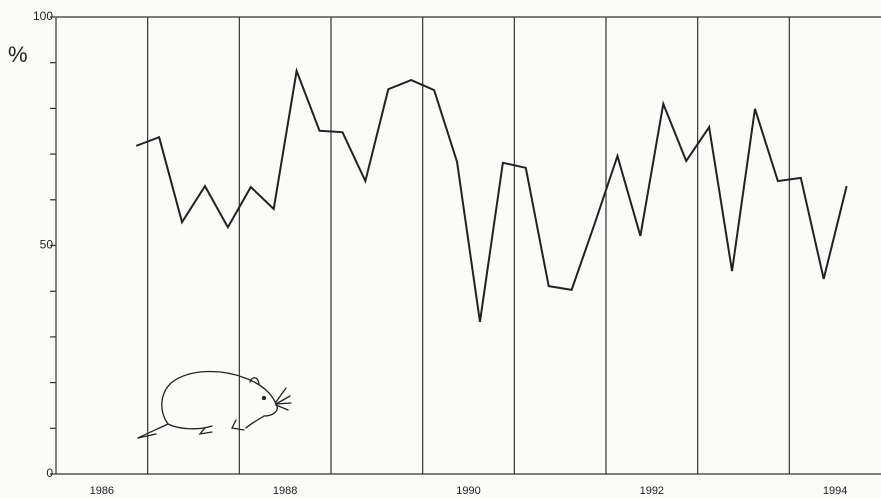 This screenshot has height=498, width=881. What do you see at coordinates (18, 54) in the screenshot?
I see `y-axis-label: %` at bounding box center [18, 54].